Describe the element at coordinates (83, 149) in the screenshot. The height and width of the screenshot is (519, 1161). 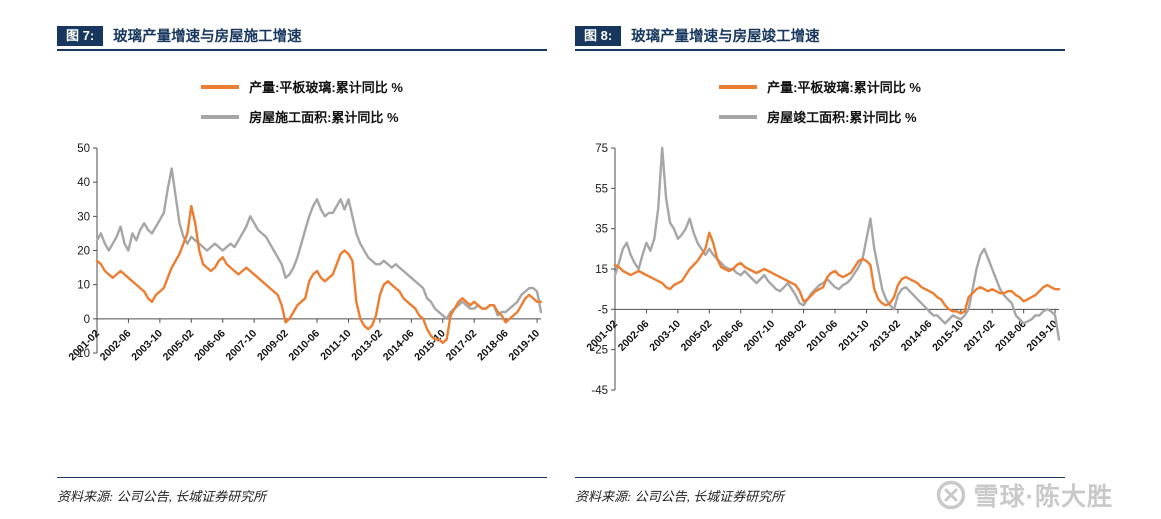
I see `svg-text: 50` at that location.